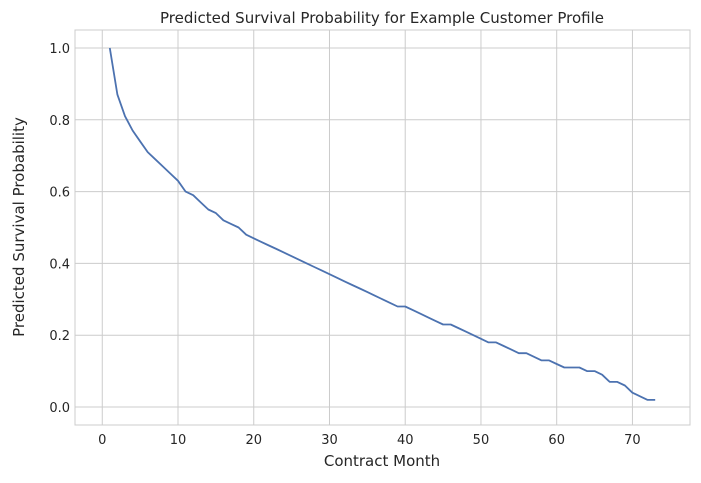  What do you see at coordinates (102, 440) in the screenshot?
I see `x-tick-label: 0` at bounding box center [102, 440].